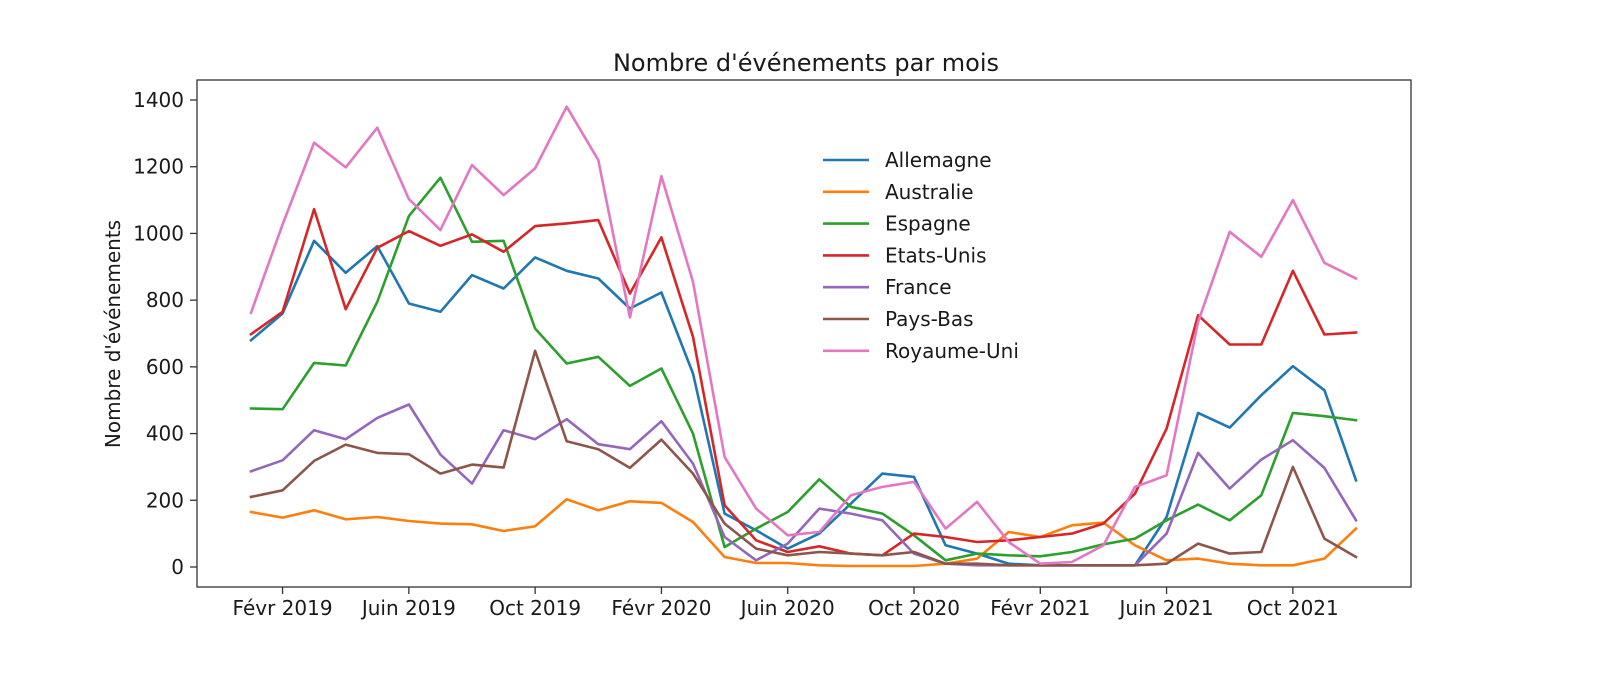 The width and height of the screenshot is (1600, 686). I want to click on x-tick-label: Févr 2020, so click(661, 608).